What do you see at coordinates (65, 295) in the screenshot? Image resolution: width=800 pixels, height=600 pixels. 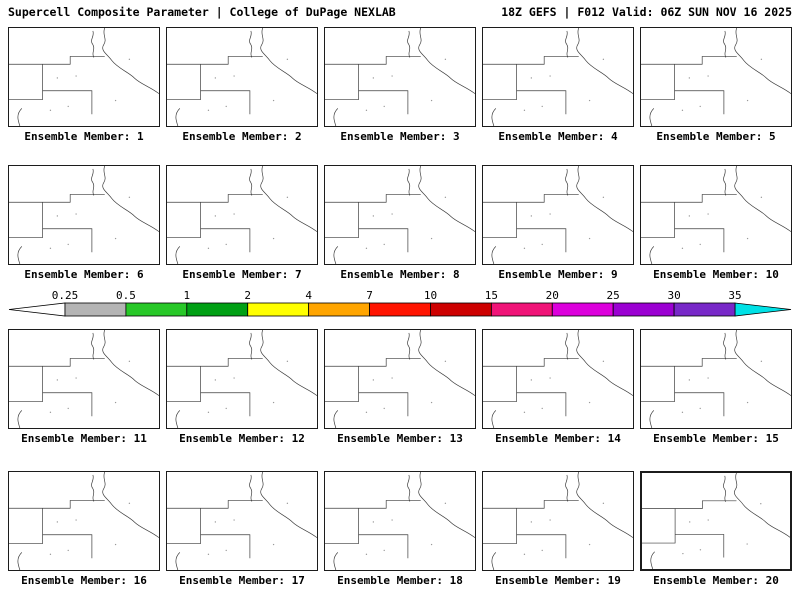 I see `colorbar-tick-label: 0.25` at bounding box center [65, 295].